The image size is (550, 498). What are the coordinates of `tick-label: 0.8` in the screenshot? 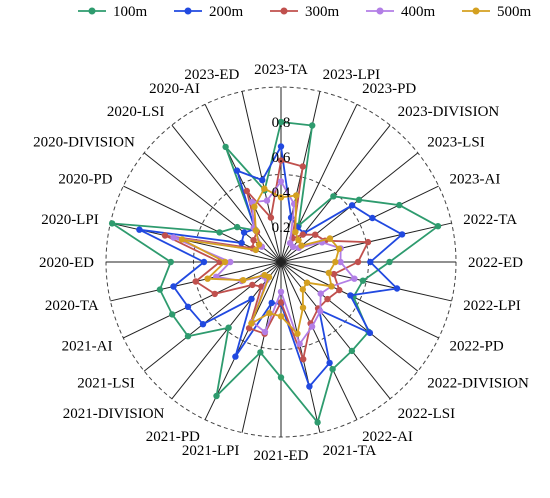 It's located at (281, 123).